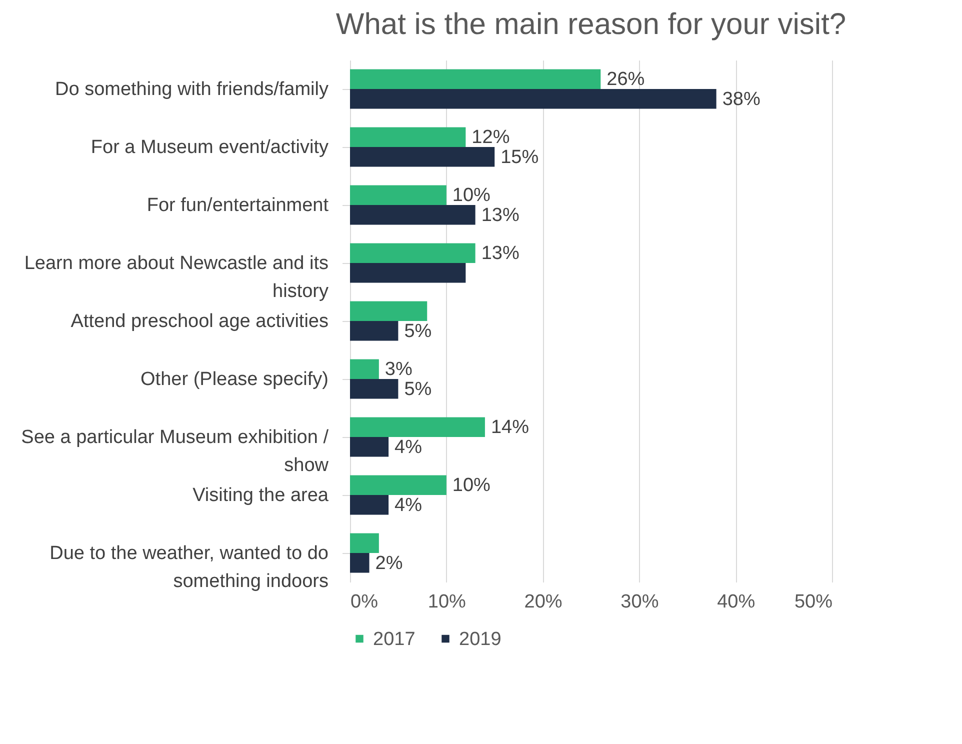 This screenshot has width=962, height=744. What do you see at coordinates (543, 602) in the screenshot?
I see `x-tick-label: 20%` at bounding box center [543, 602].